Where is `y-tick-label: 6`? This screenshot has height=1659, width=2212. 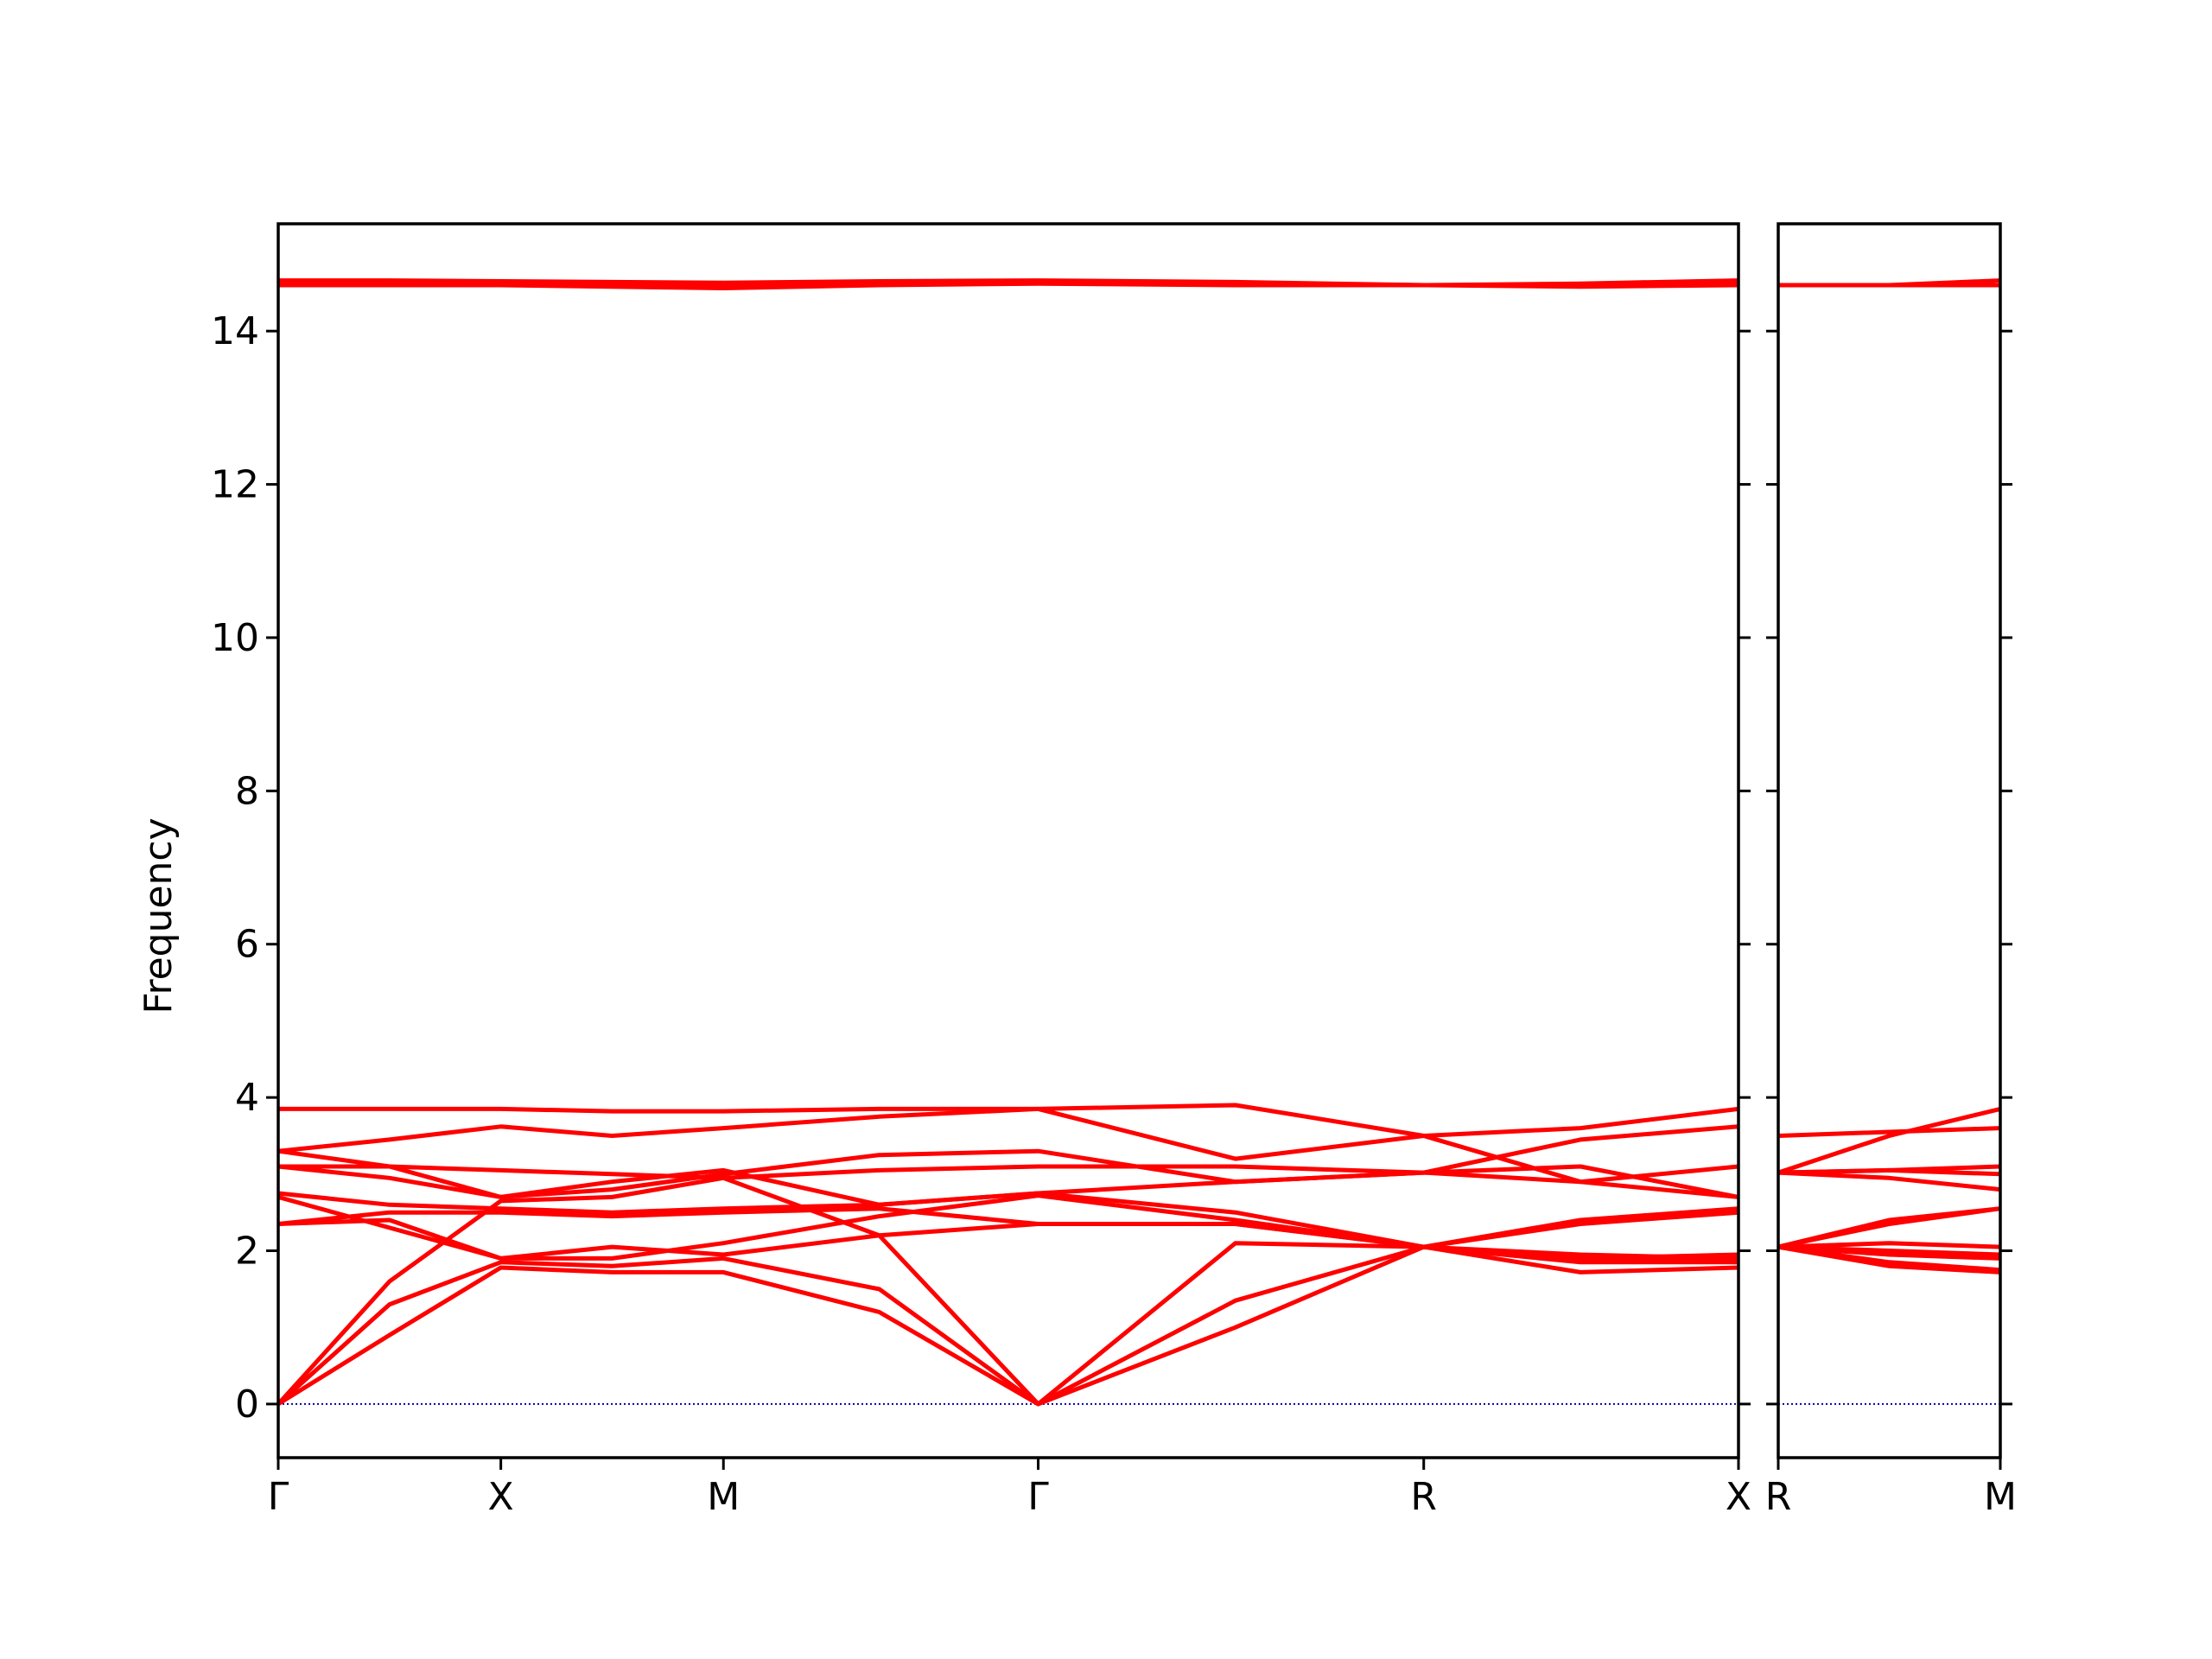 y-tick-label: 6 is located at coordinates (247, 945).